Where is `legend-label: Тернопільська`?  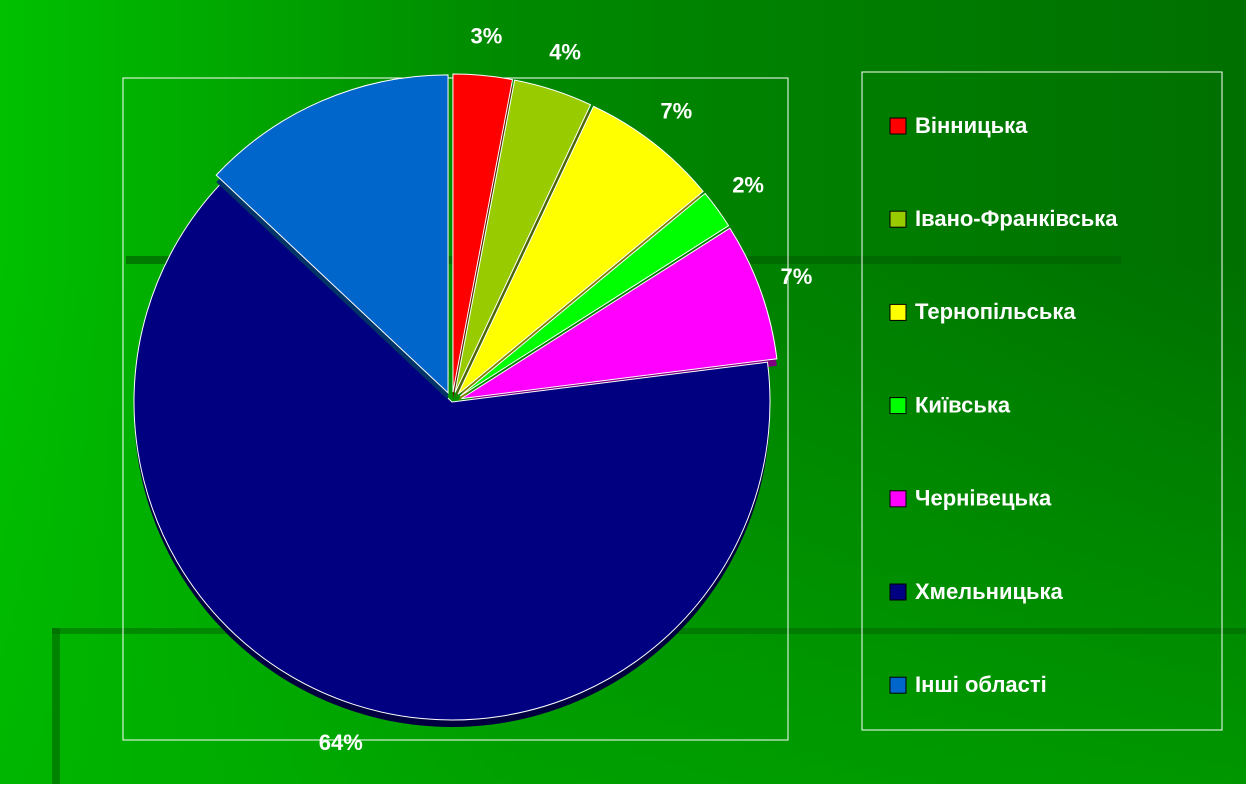
legend-label: Тернопільська is located at coordinates (995, 311).